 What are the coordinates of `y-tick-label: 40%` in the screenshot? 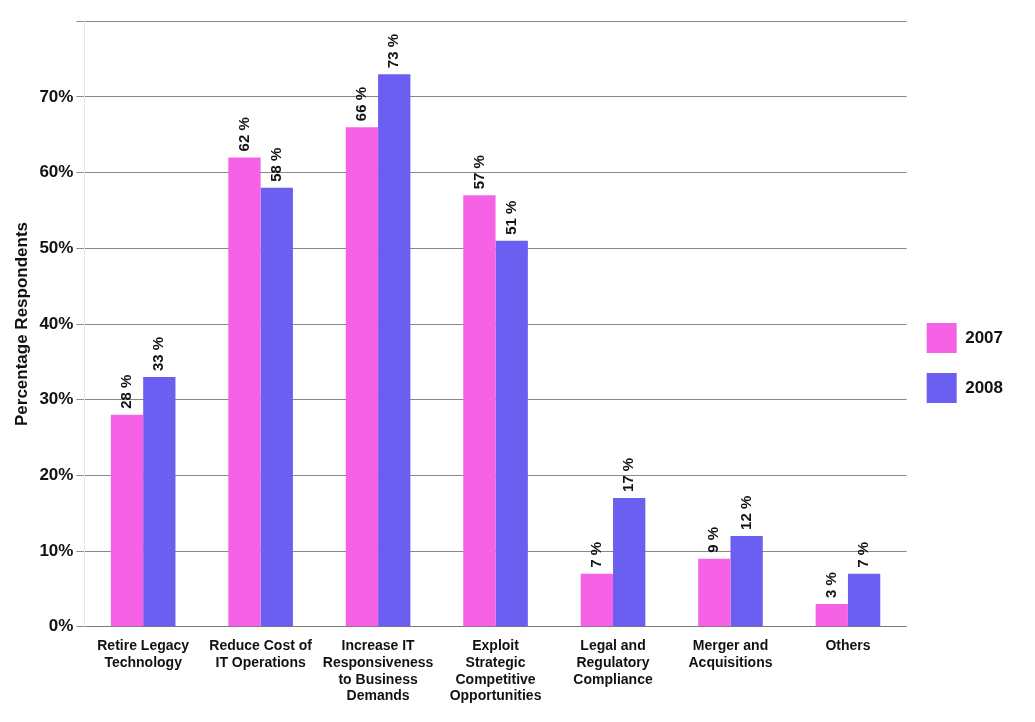 It's located at (56, 323).